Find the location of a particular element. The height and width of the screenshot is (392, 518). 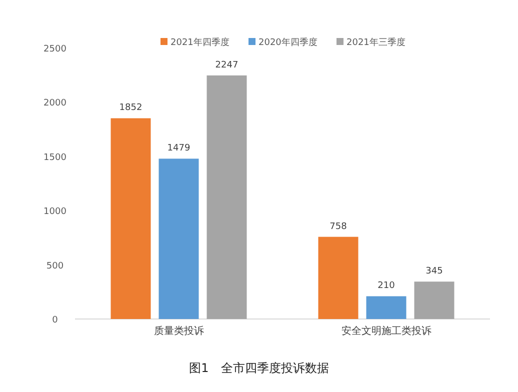

y-tick-label: 1500 is located at coordinates (55, 157).